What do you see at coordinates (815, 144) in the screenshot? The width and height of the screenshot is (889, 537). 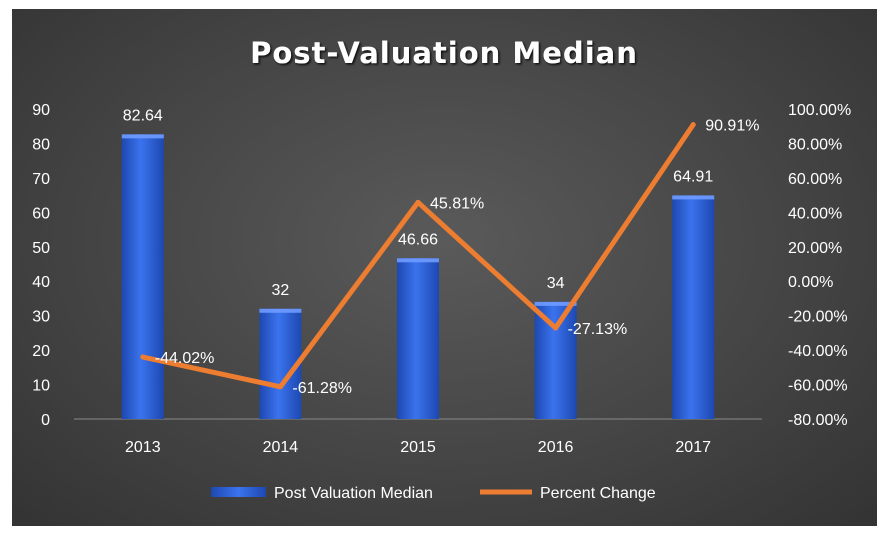 I see `right-axis-tick-label: 80.00%` at bounding box center [815, 144].